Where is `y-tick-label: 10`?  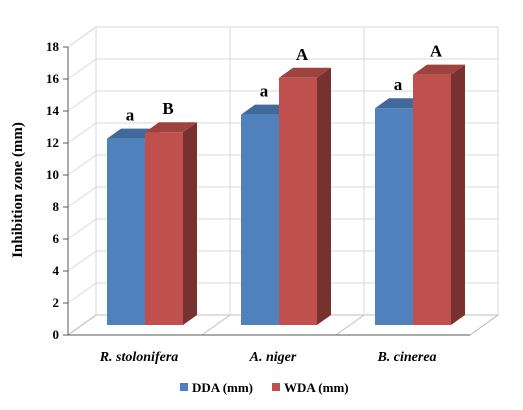
y-tick-label: 10 is located at coordinates (52, 174).